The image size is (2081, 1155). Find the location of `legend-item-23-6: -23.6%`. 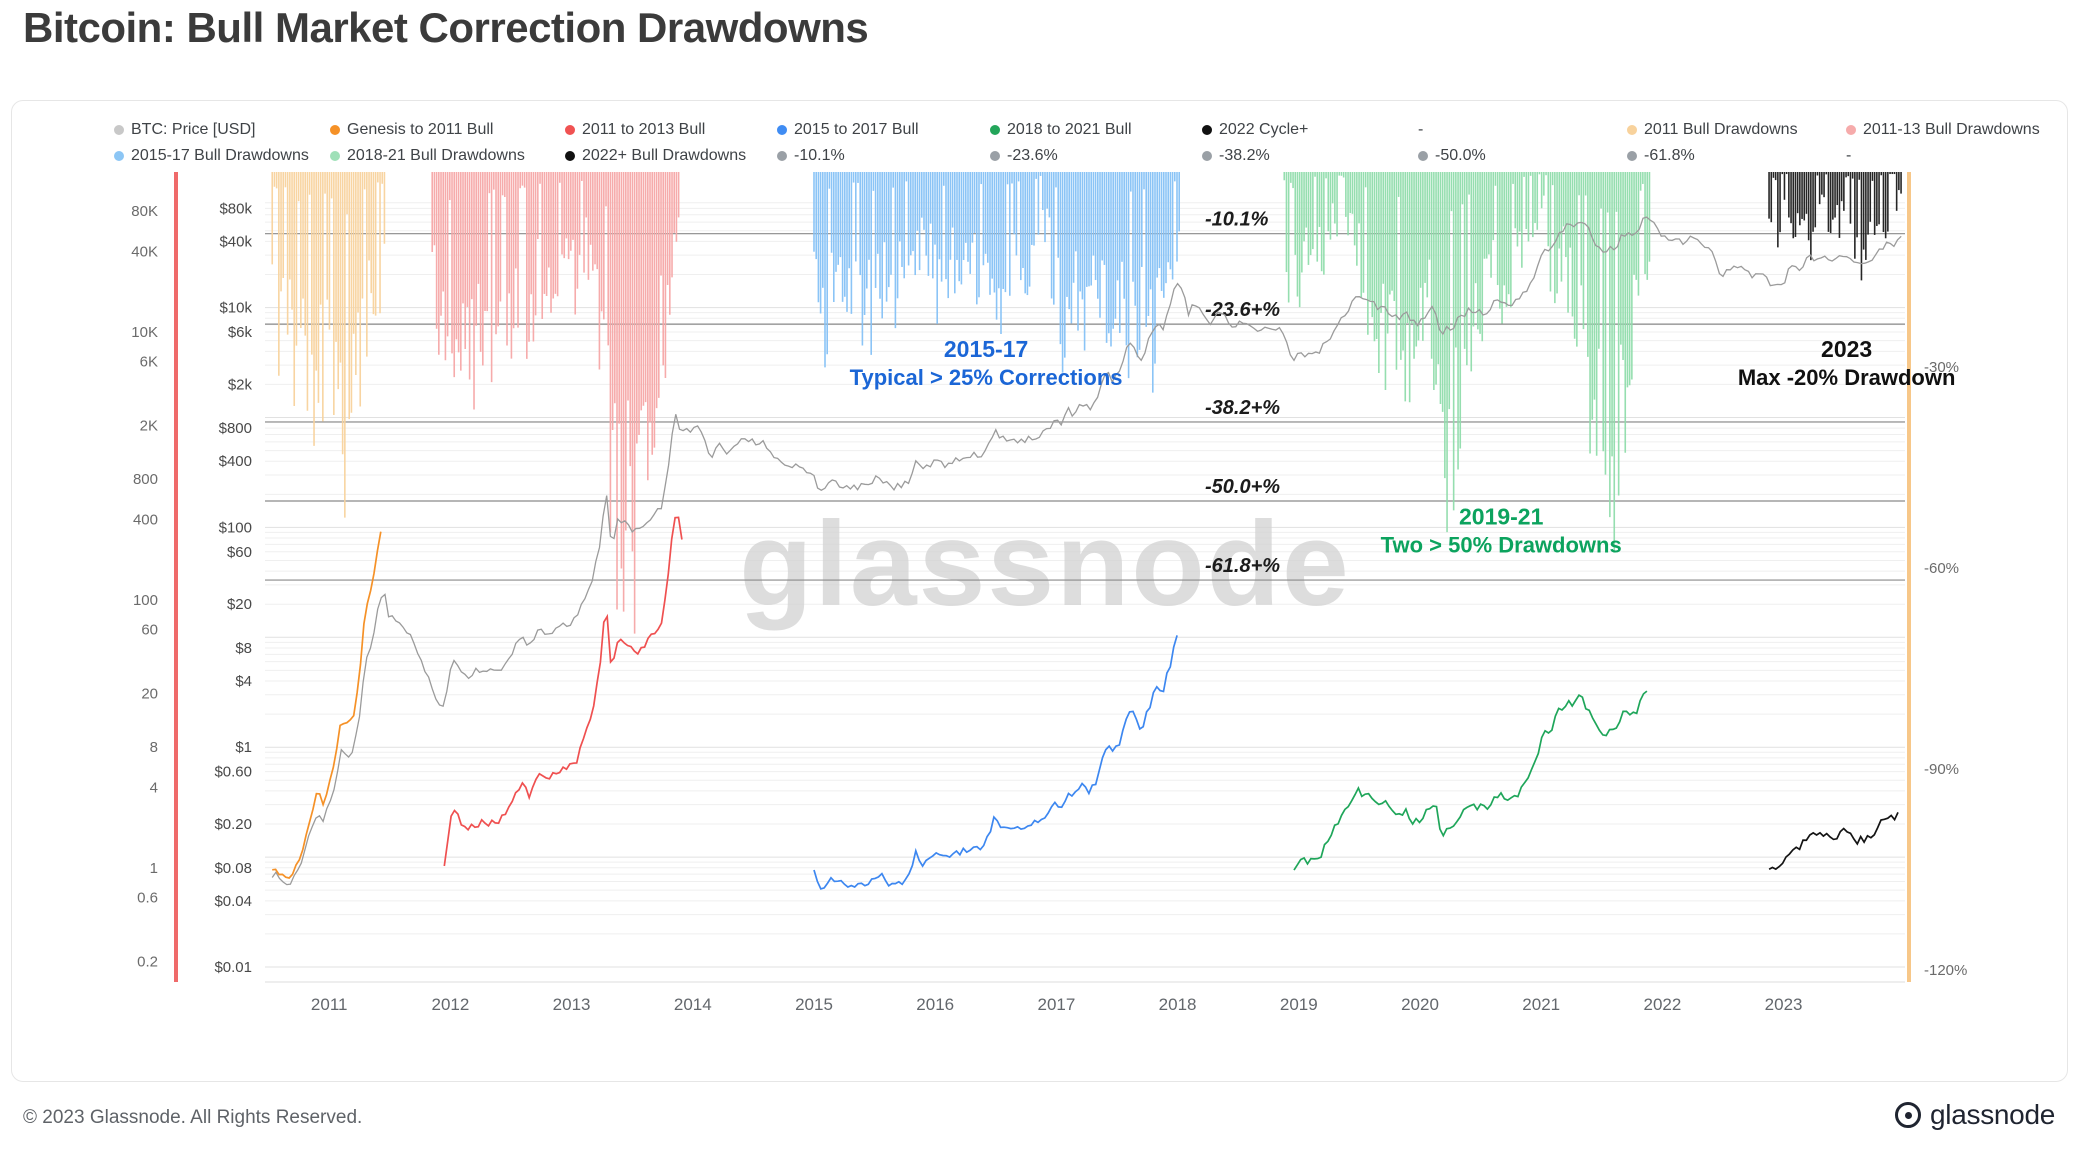

legend-item-23-6: -23.6% is located at coordinates (1024, 156).